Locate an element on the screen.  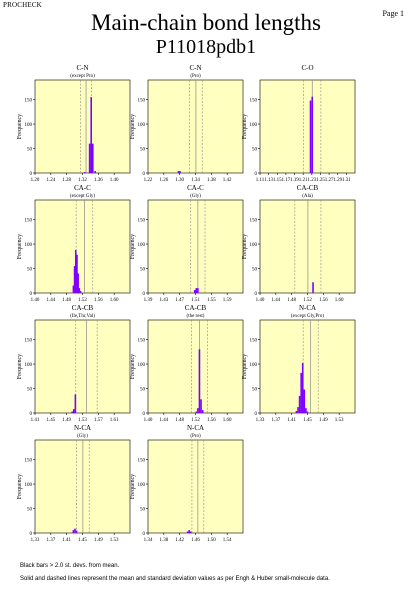
x-tick-label: 1.47 is located at coordinates (179, 300).